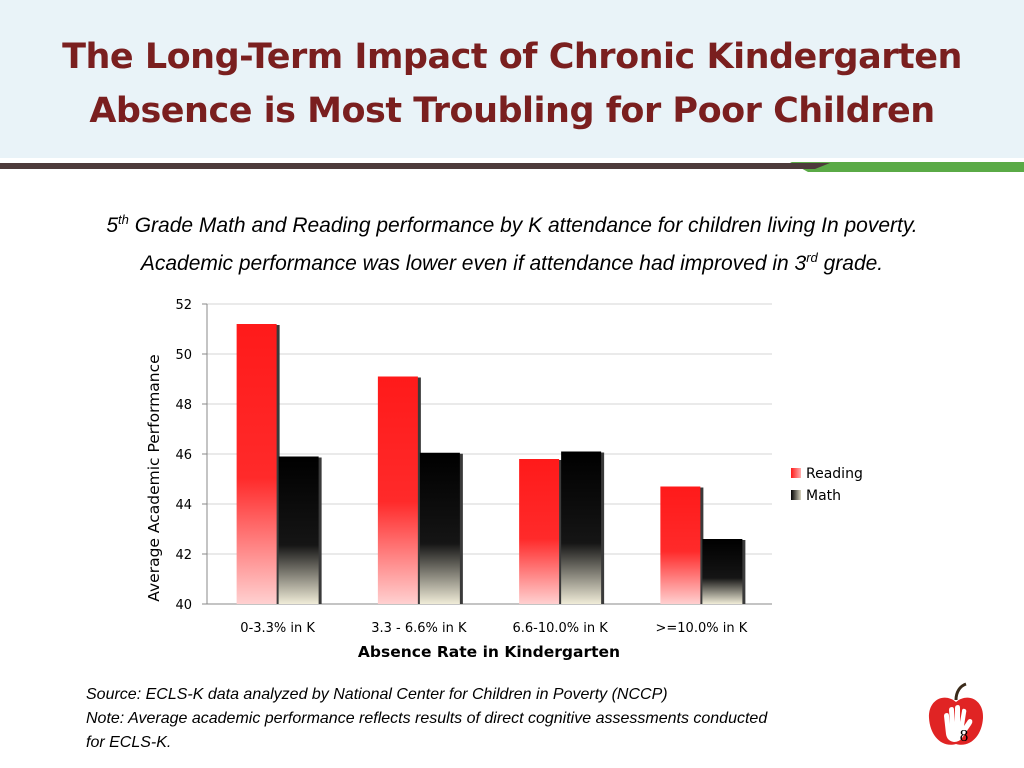 The width and height of the screenshot is (1024, 768). What do you see at coordinates (183, 555) in the screenshot?
I see `y-tick-label: 42` at bounding box center [183, 555].